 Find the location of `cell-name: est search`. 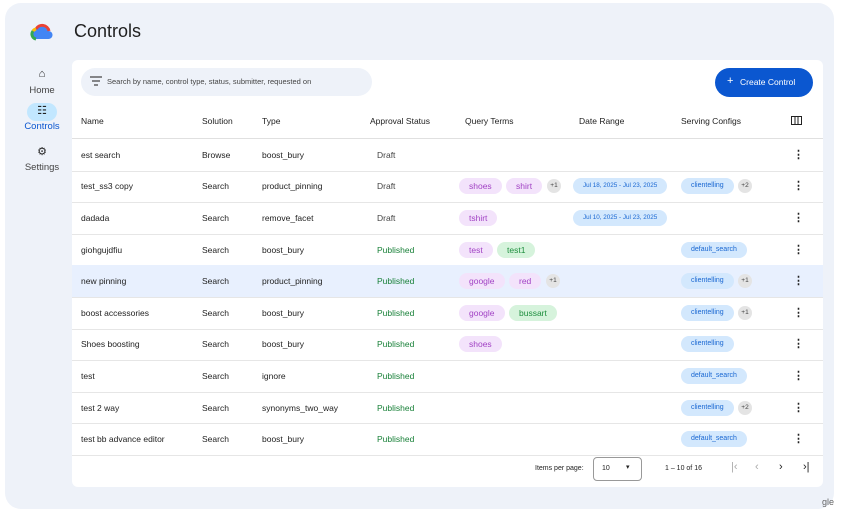

cell-name: est search is located at coordinates (101, 154).